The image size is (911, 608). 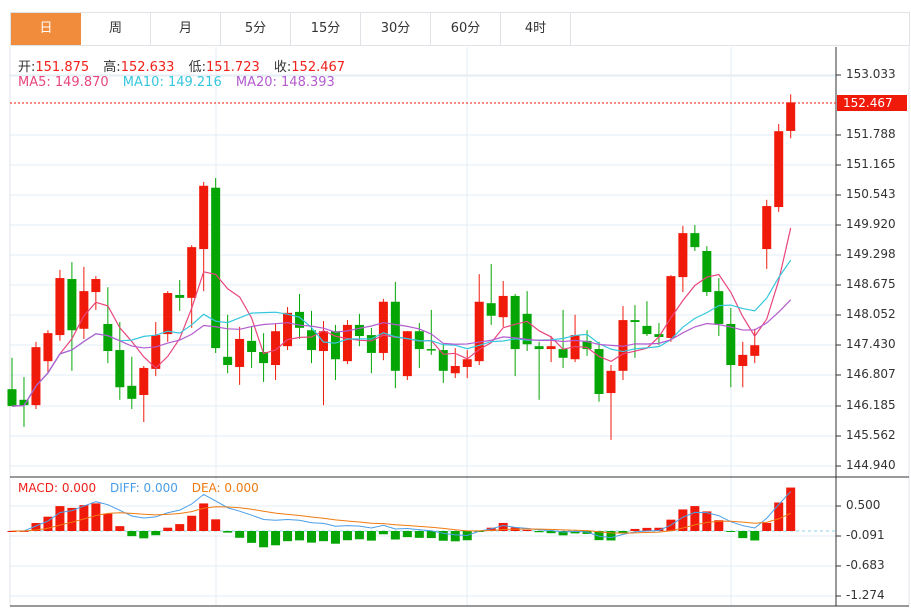 What do you see at coordinates (186, 65) in the screenshot?
I see `ohlc-info: 开:151.875 高:152.633 低:151.723 收:152.467` at bounding box center [186, 65].